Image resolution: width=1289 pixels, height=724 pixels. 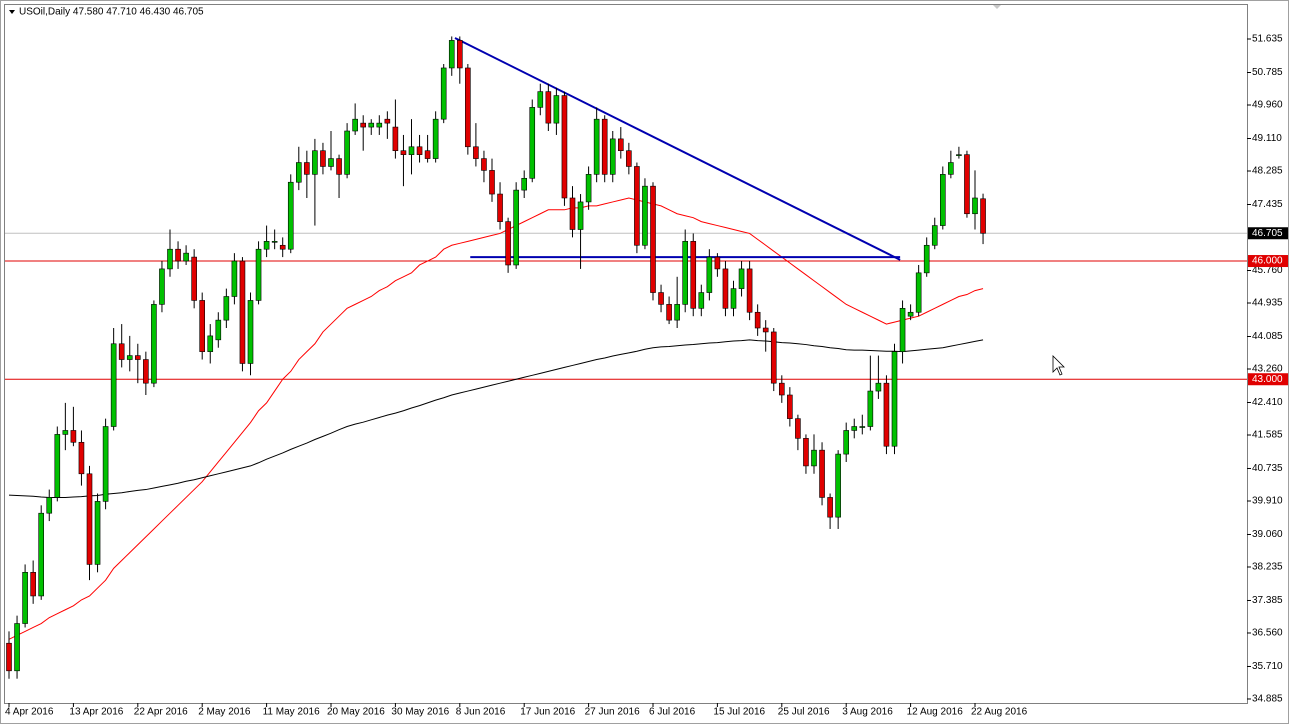 I want to click on trend-line, so click(x=677, y=149).